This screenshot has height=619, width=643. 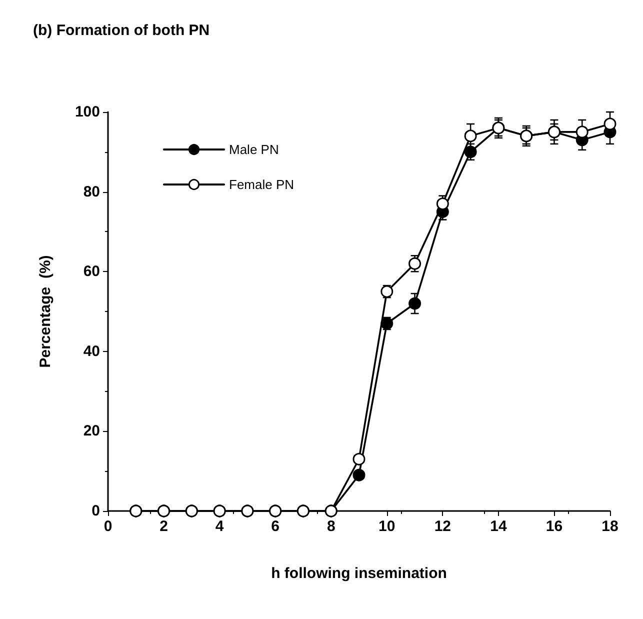 What do you see at coordinates (91, 351) in the screenshot?
I see `y-tick-label: 40` at bounding box center [91, 351].